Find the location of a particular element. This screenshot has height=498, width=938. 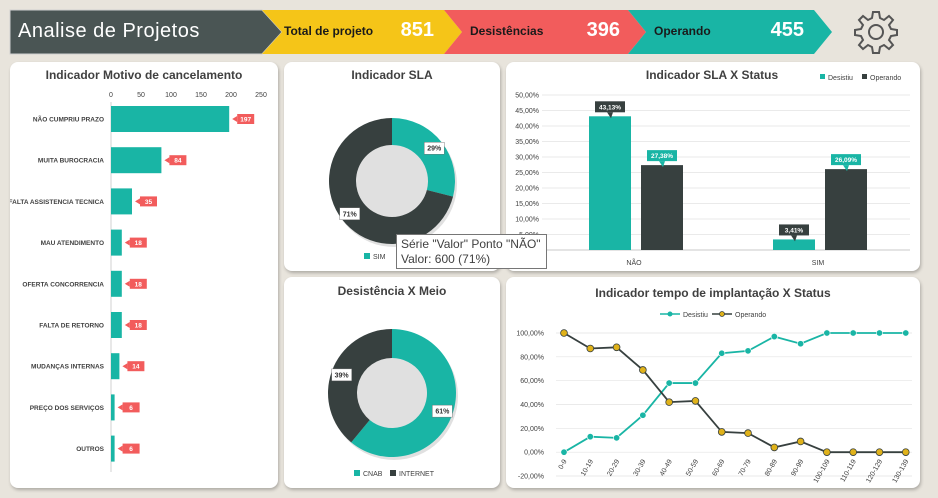

gear-icon is located at coordinates (876, 32).